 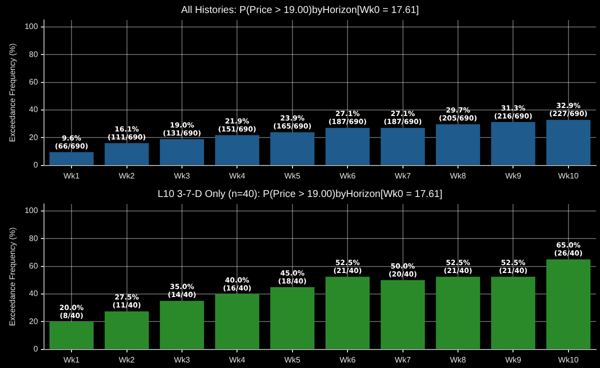 What do you see at coordinates (300, 10) in the screenshot?
I see `chart-title: All Histories: P(Price > 19.00)byHorizon[Wk0 = 17.61]` at bounding box center [300, 10].